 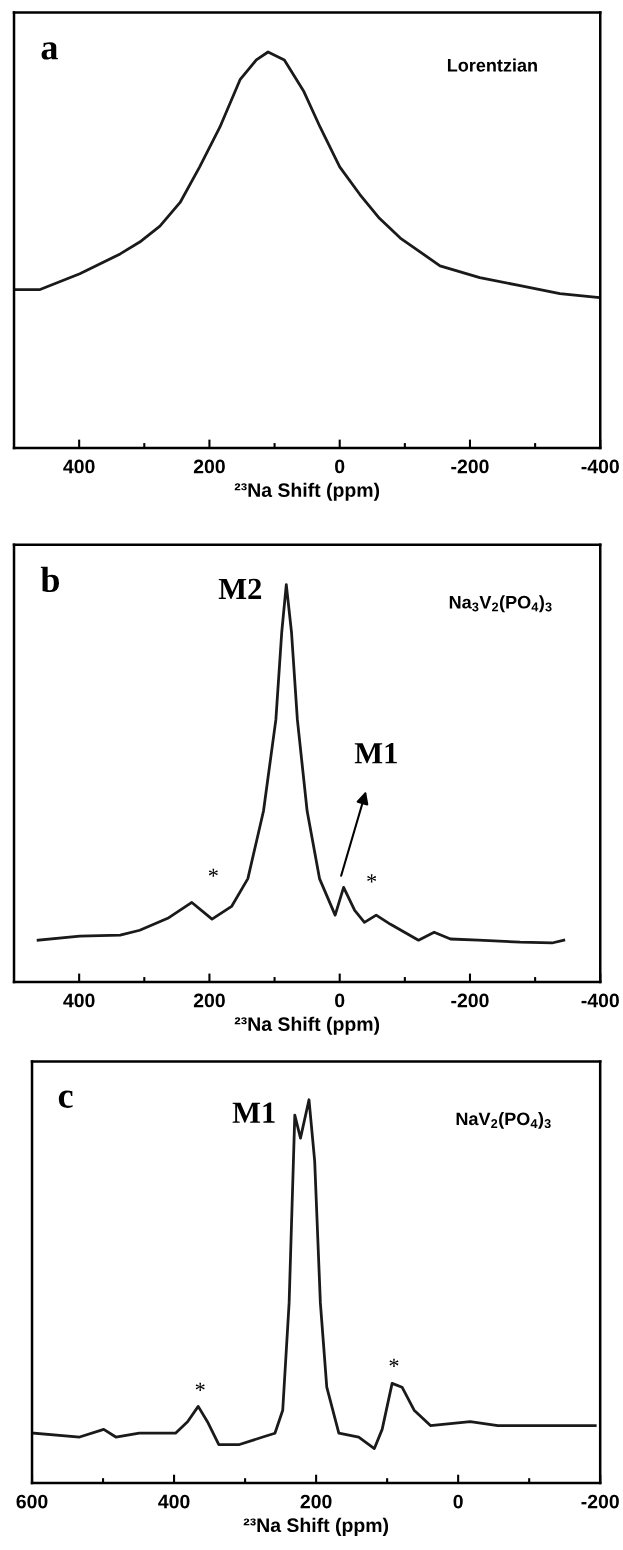 I want to click on chart-title: a, so click(x=49, y=51).